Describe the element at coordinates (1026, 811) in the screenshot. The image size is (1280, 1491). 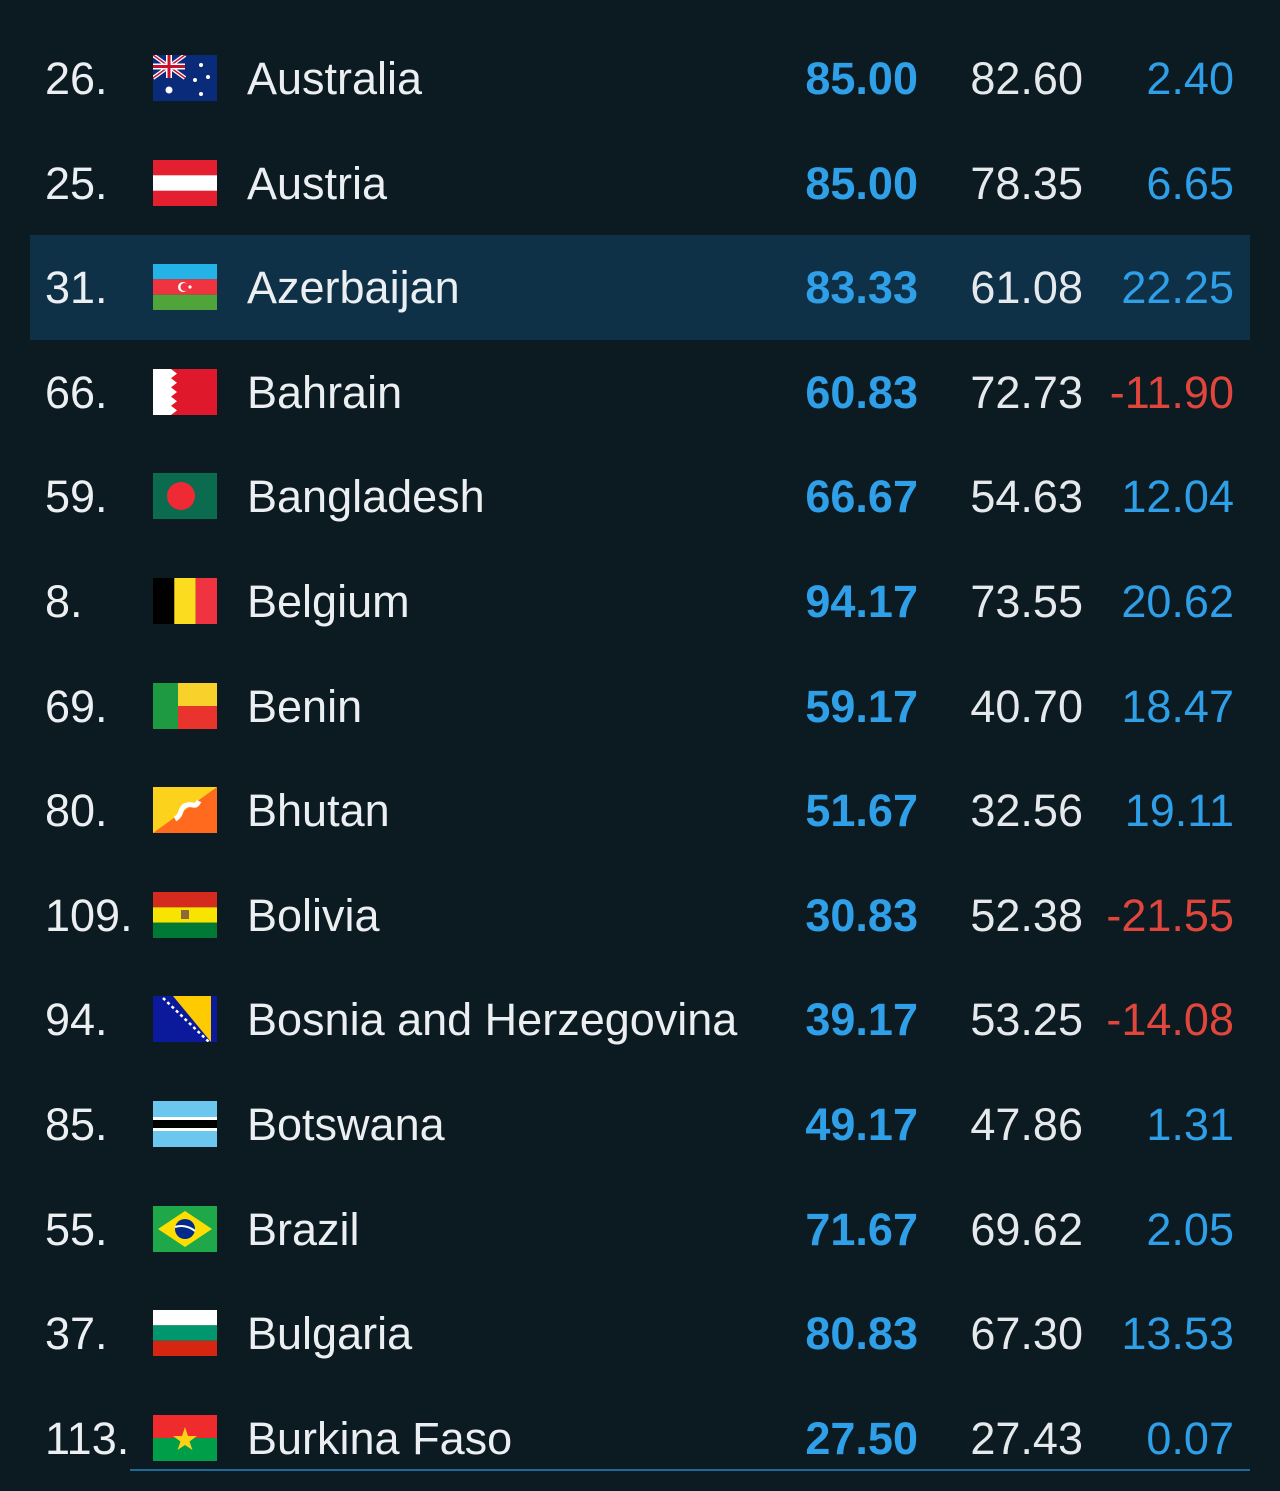
I see `previous-score: 32.56` at that location.